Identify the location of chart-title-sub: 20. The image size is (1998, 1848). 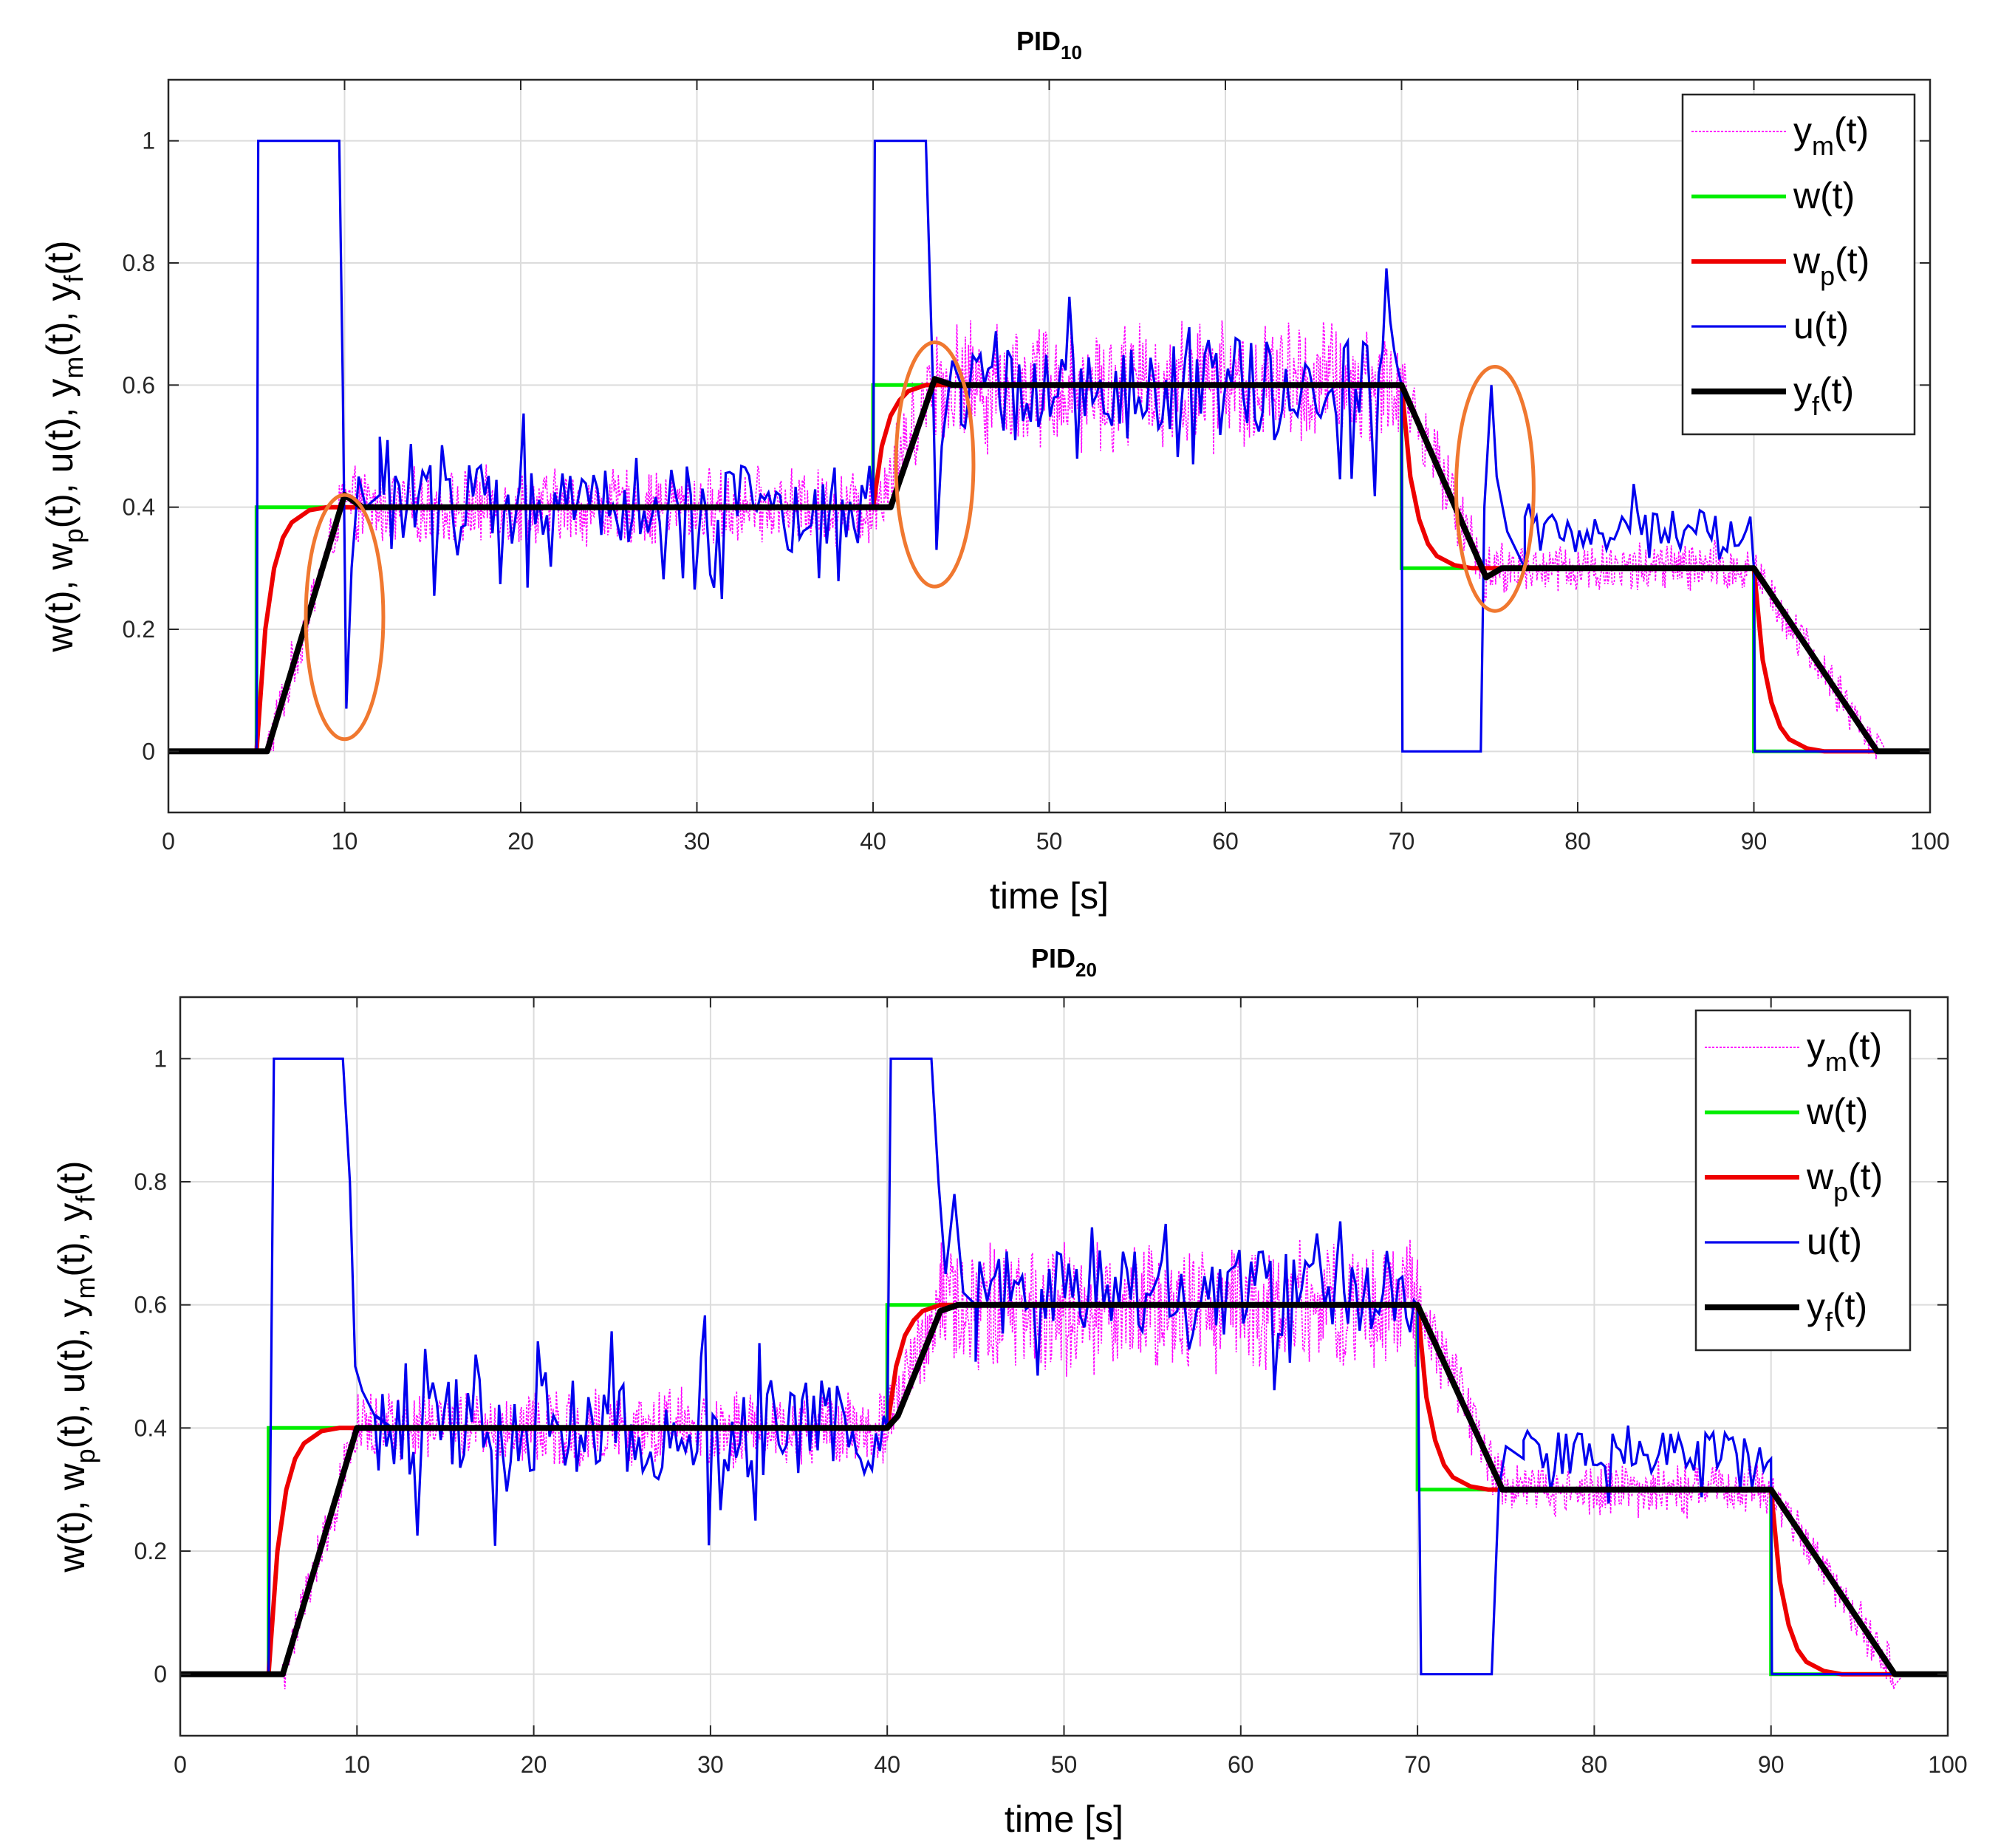
(1086, 970).